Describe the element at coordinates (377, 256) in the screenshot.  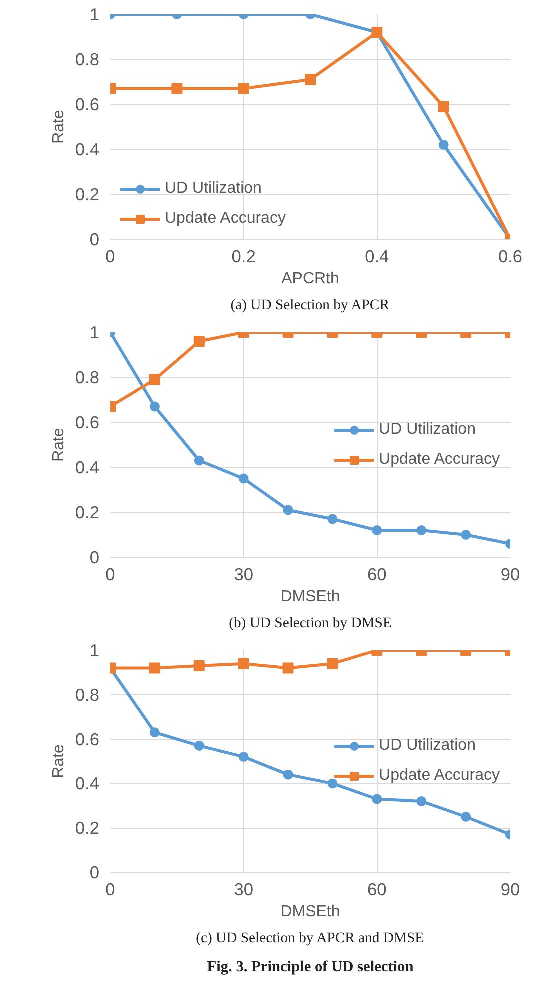
I see `x-tick-label: 0.4` at that location.